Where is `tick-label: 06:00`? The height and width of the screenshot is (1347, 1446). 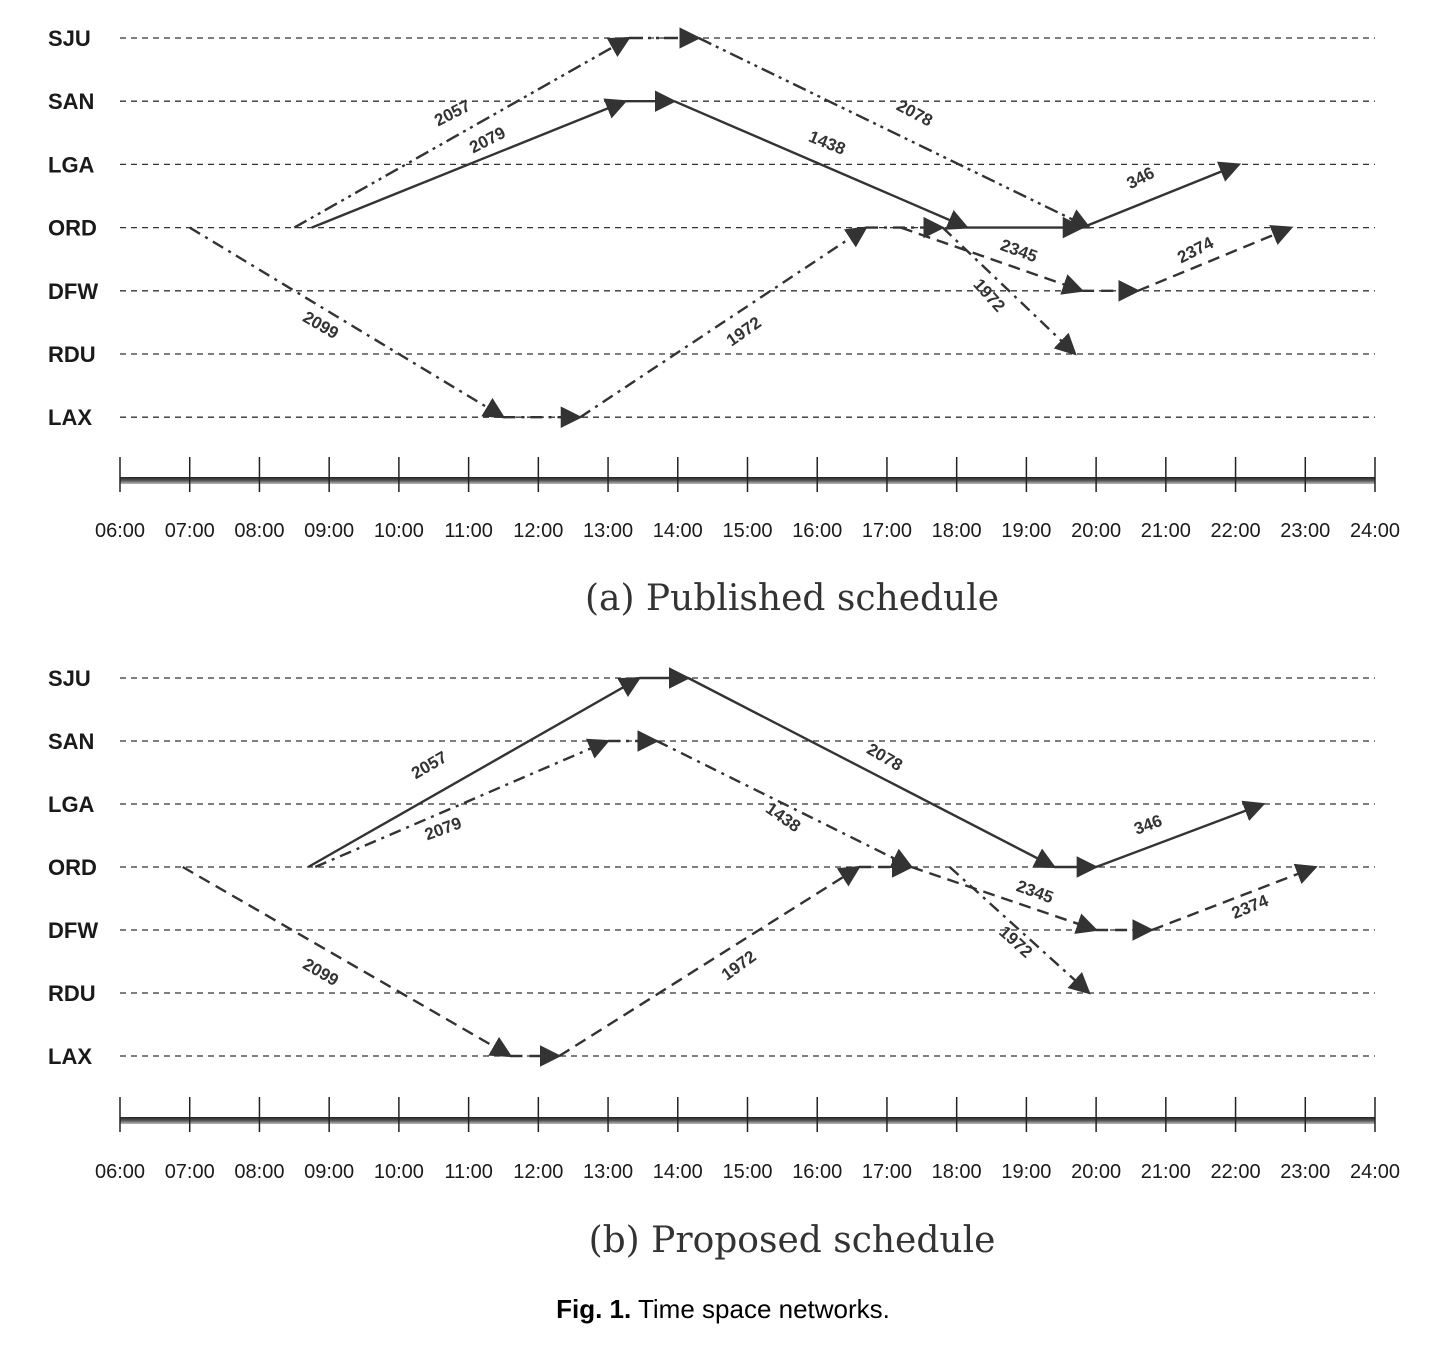
tick-label: 06:00 is located at coordinates (120, 1172).